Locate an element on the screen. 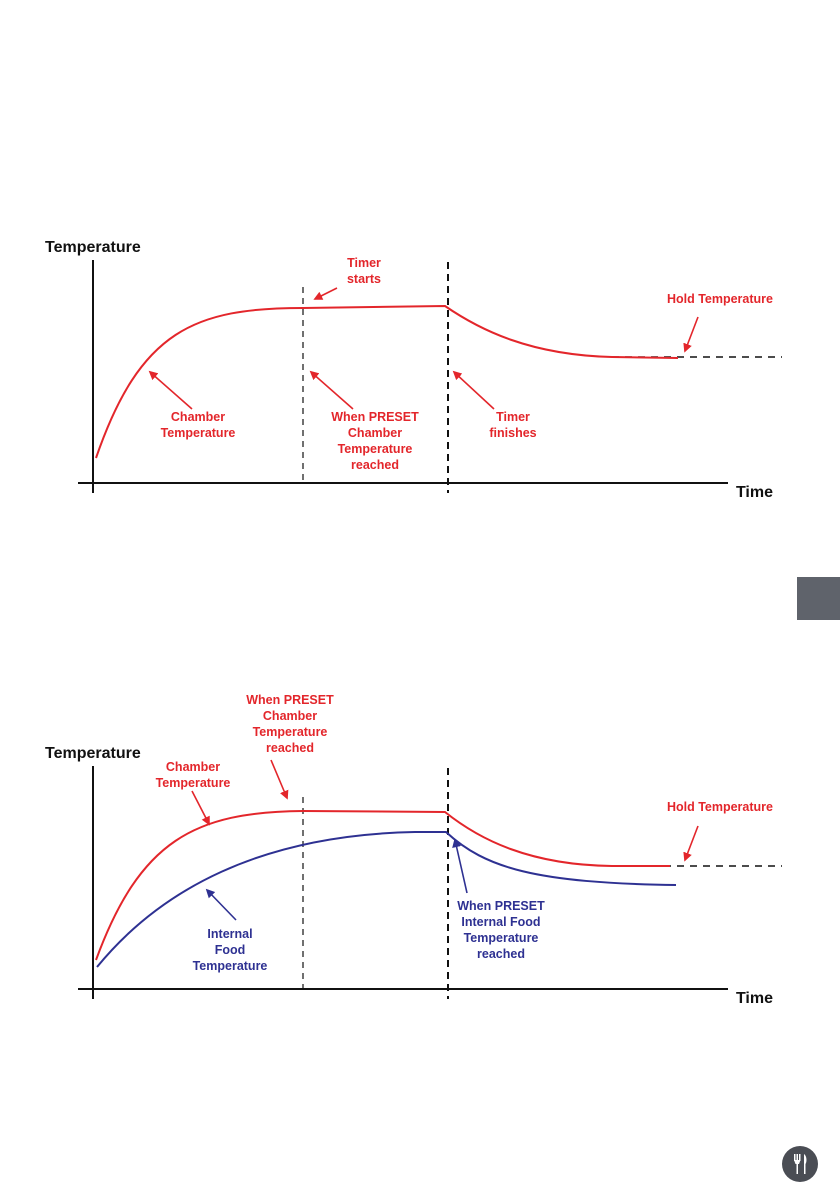 The width and height of the screenshot is (840, 1192). timer-starts-arrow is located at coordinates (325, 293).